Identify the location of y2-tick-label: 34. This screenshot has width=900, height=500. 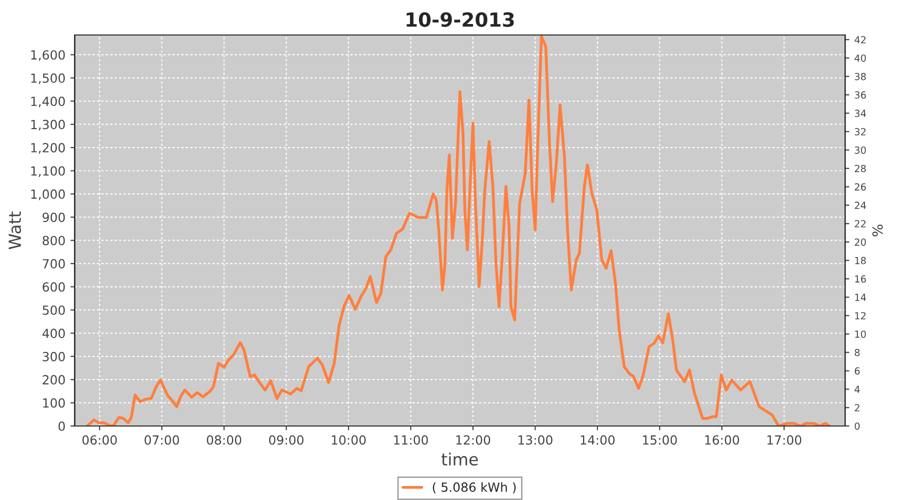
(860, 114).